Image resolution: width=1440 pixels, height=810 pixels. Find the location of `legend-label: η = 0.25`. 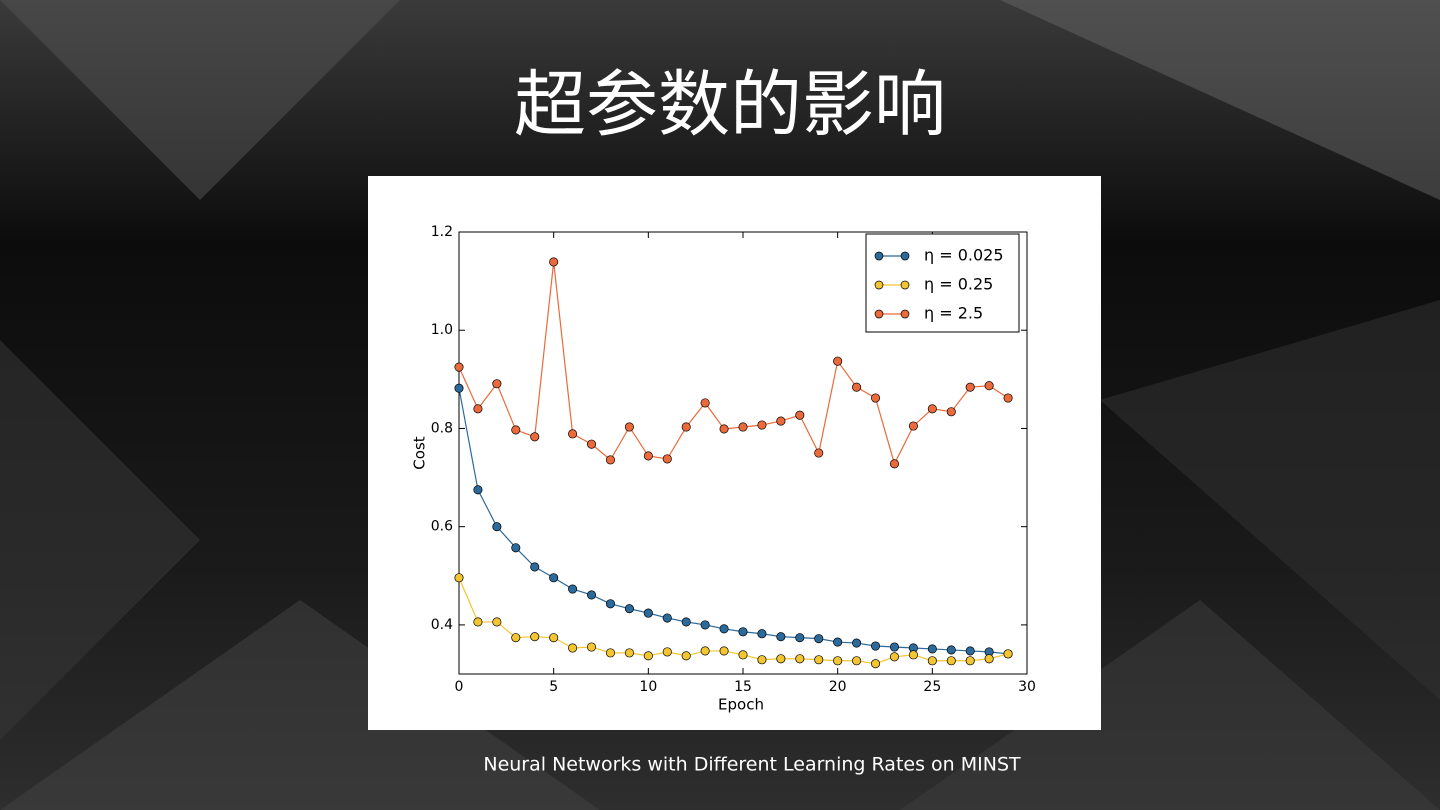

legend-label: η = 0.25 is located at coordinates (958, 284).